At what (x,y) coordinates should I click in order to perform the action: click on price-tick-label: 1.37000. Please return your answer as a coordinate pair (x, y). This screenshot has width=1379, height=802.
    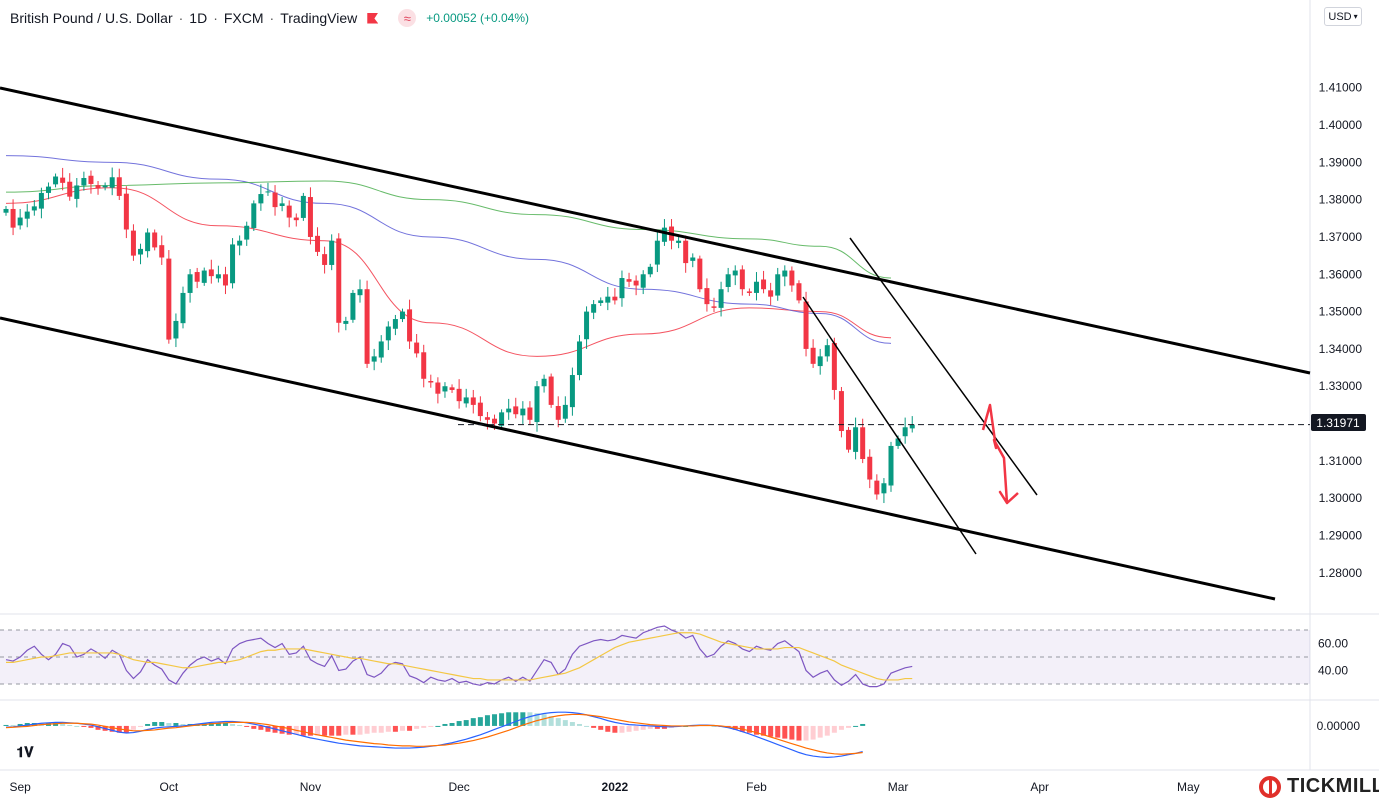
    Looking at the image, I should click on (1341, 237).